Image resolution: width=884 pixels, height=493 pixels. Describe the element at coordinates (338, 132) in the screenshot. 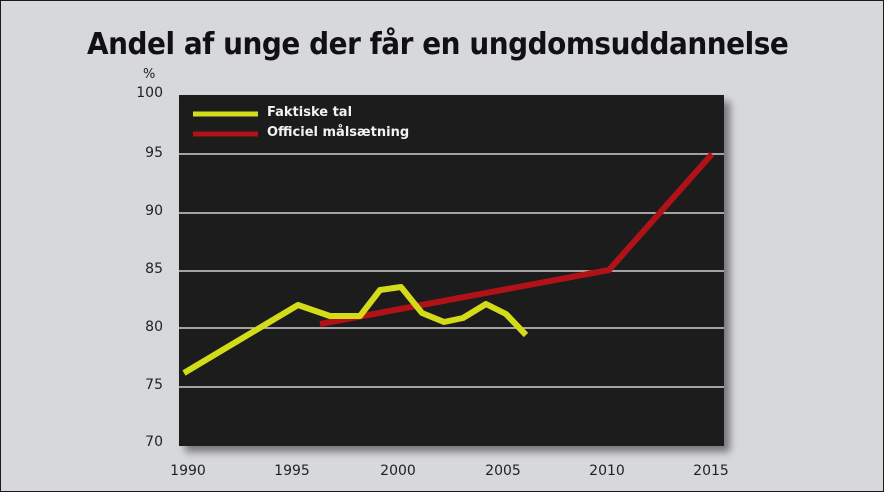

I see `legend-label-target: Officiel målsætning` at that location.